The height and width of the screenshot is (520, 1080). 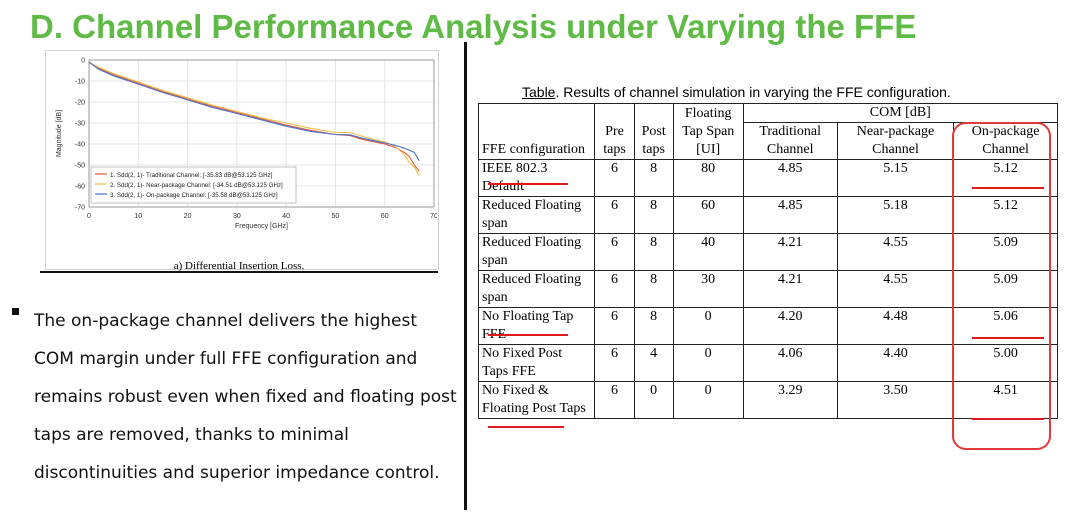 I want to click on chart-y-tick-label: -60, so click(x=80, y=187).